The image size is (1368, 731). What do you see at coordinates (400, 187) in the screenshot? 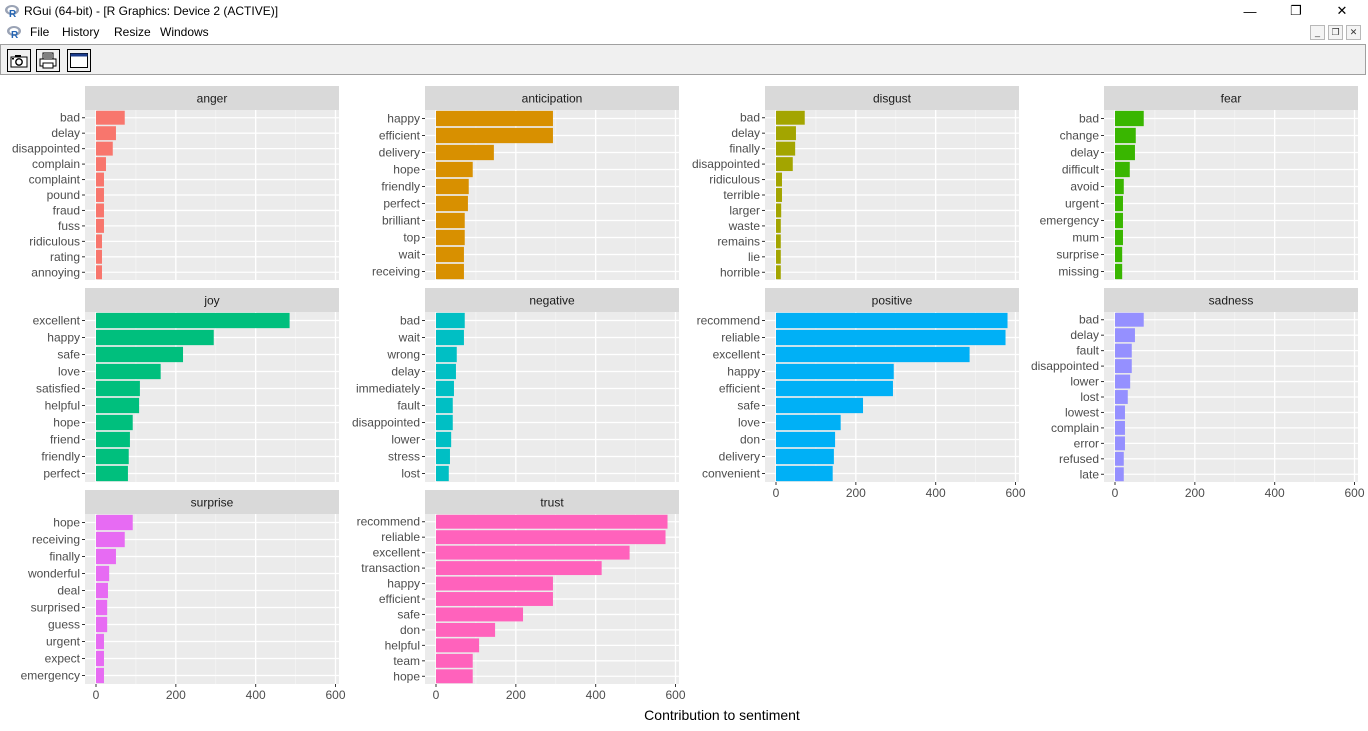
I see `y-tick-label: friendly` at bounding box center [400, 187].